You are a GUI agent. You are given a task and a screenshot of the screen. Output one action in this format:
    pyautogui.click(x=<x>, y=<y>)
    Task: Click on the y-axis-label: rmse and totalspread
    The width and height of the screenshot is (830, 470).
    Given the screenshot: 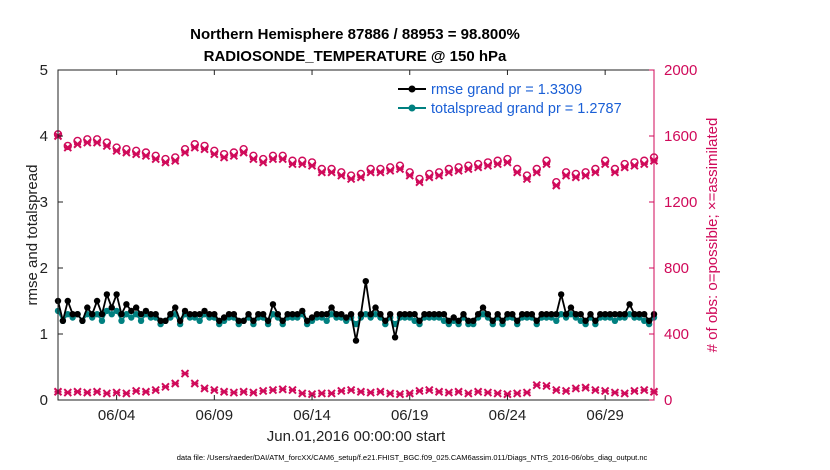 What is the action you would take?
    pyautogui.click(x=32, y=235)
    